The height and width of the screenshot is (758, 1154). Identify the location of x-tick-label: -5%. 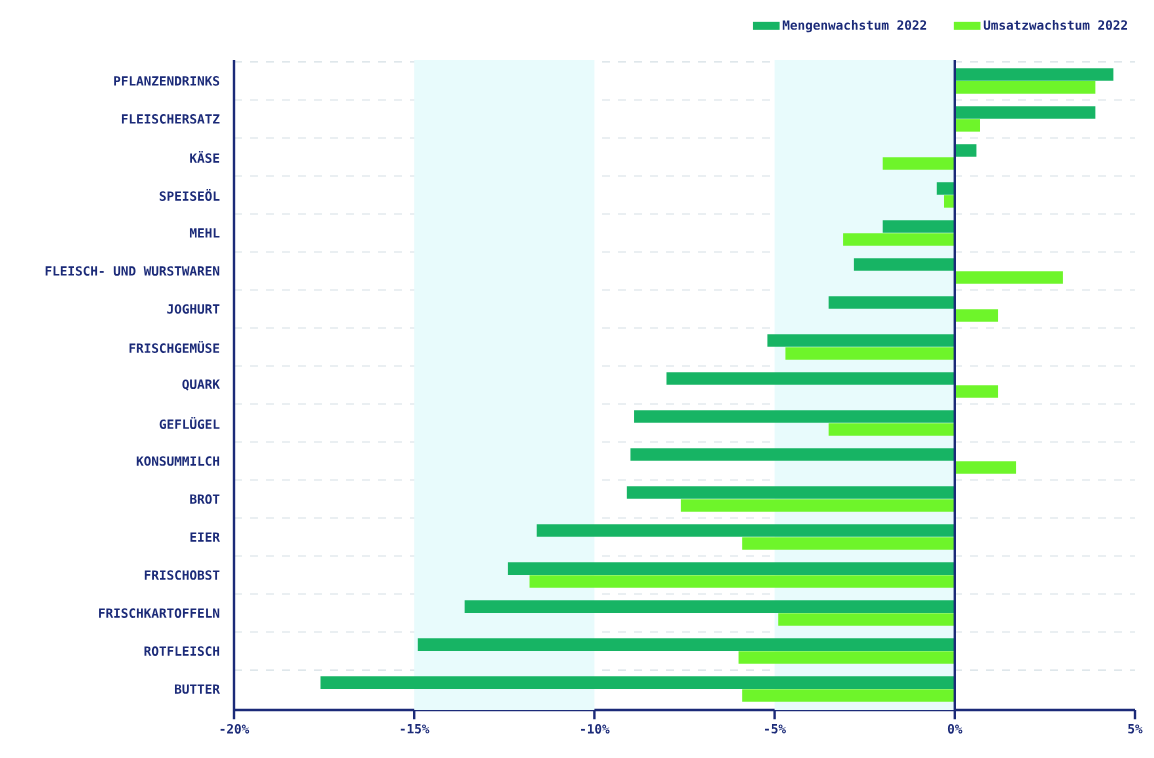
(775, 729).